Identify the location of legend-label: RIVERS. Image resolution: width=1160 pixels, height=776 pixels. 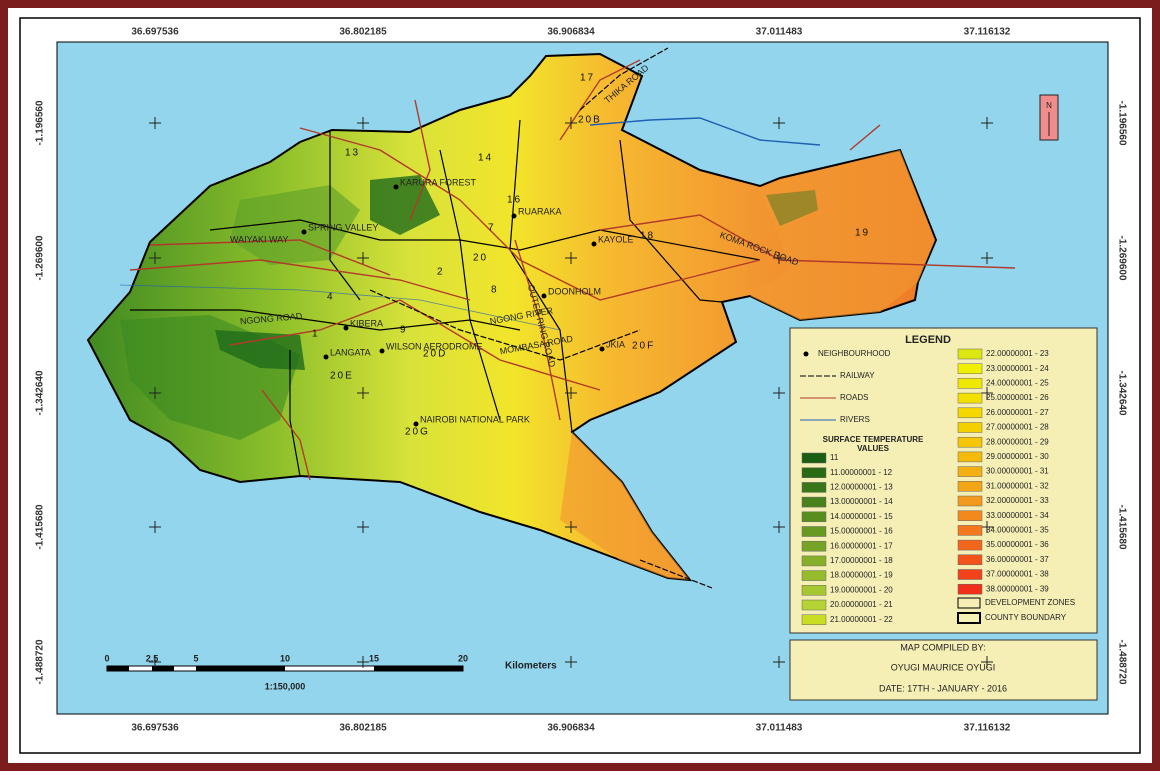
(855, 419).